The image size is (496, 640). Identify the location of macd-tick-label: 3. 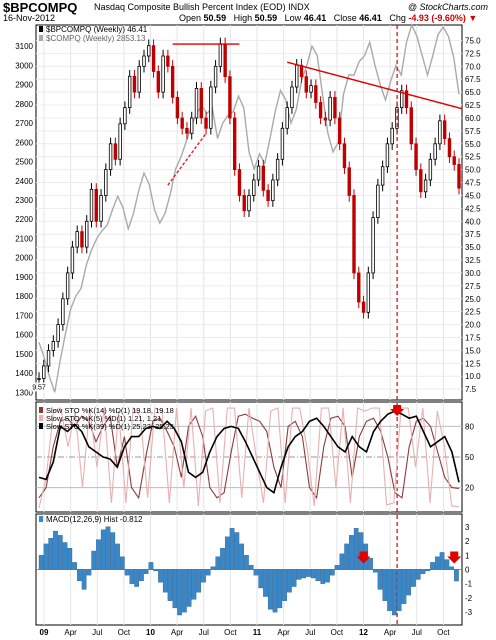
(467, 527).